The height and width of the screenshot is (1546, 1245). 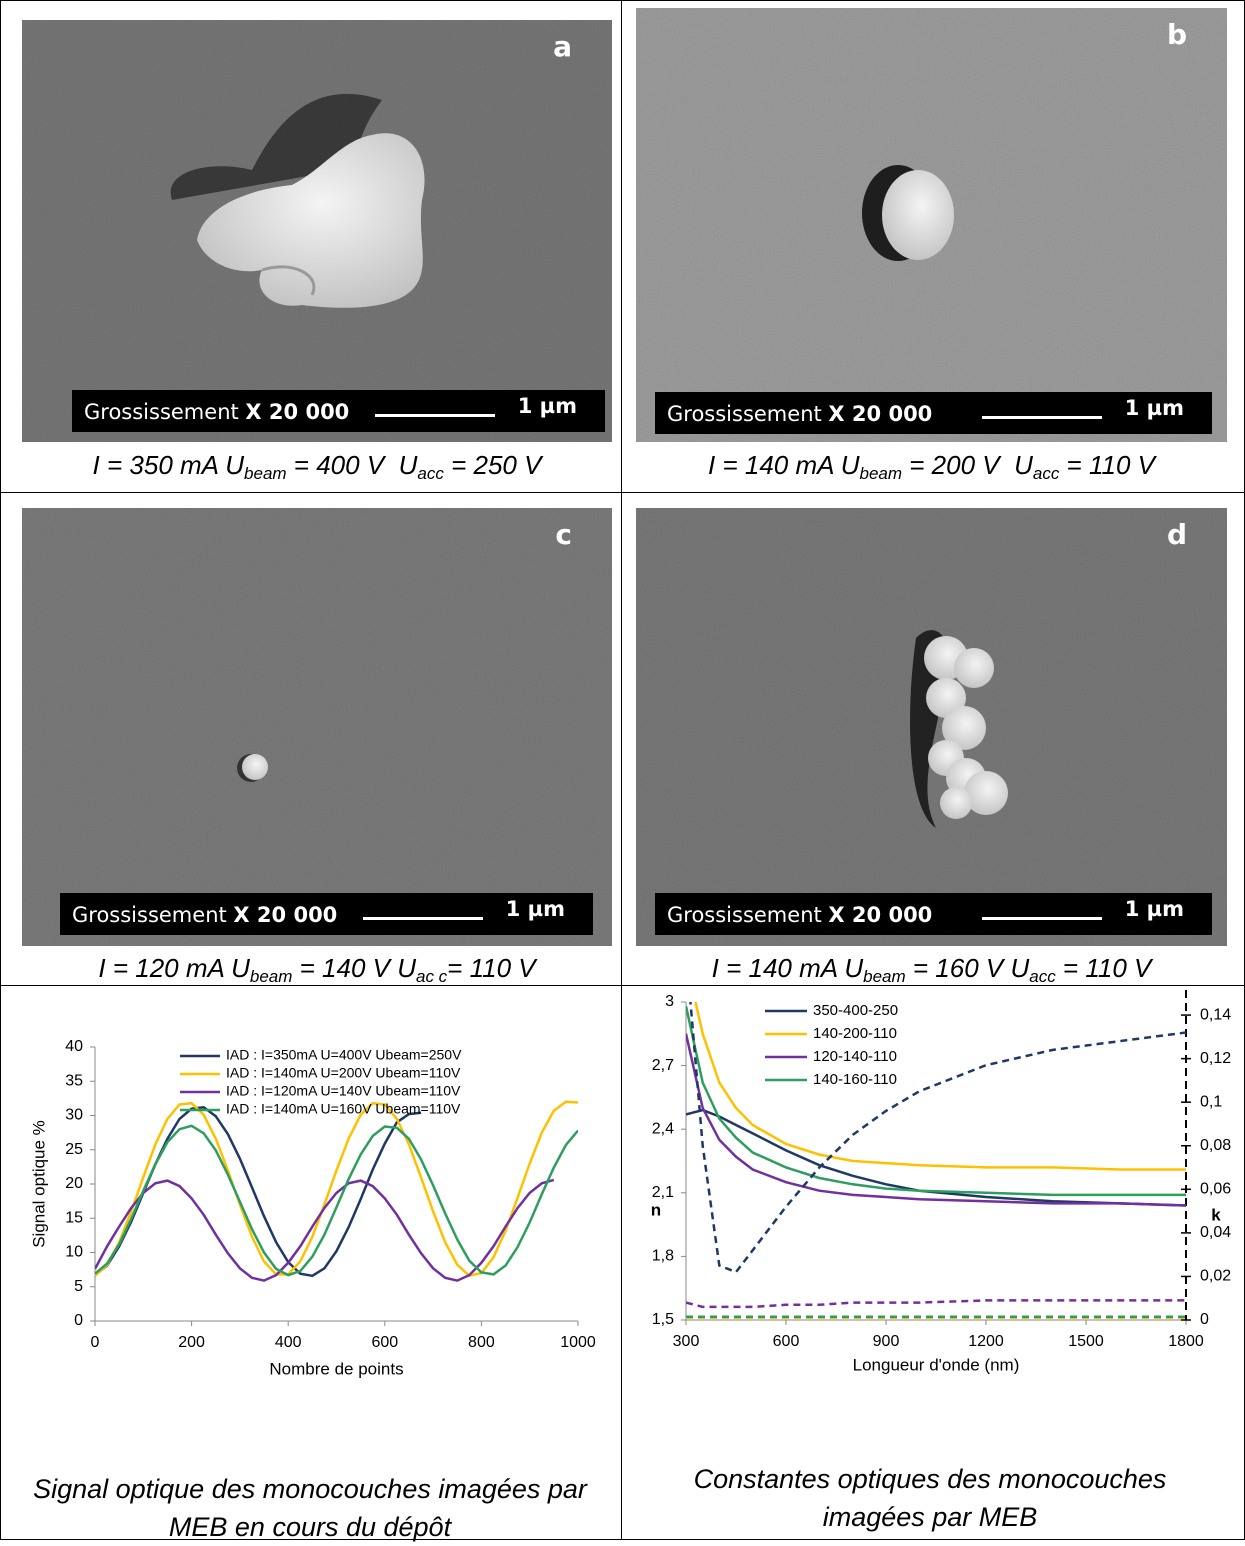 I want to click on y-tick-label: 30, so click(x=74, y=1115).